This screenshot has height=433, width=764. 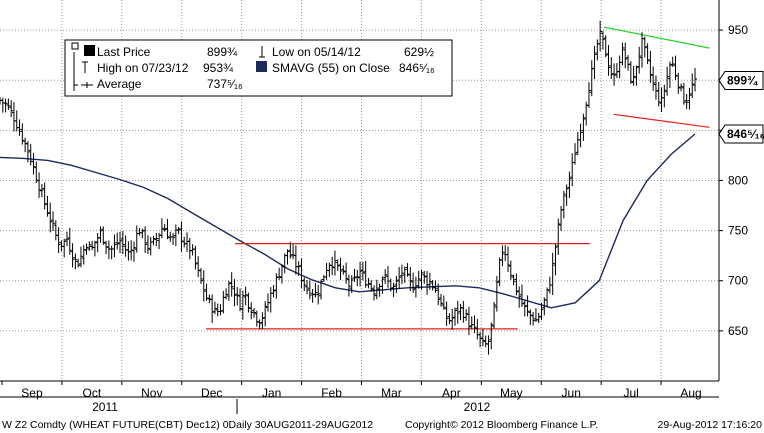 I want to click on x-tick-label: May, so click(x=511, y=393).